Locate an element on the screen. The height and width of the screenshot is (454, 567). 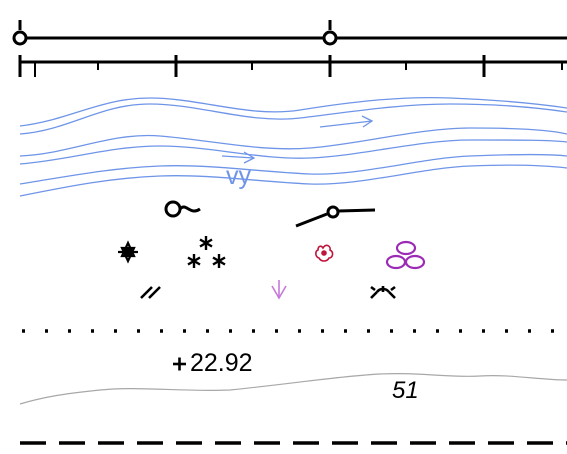
road-scale-bar is located at coordinates (289, 48).